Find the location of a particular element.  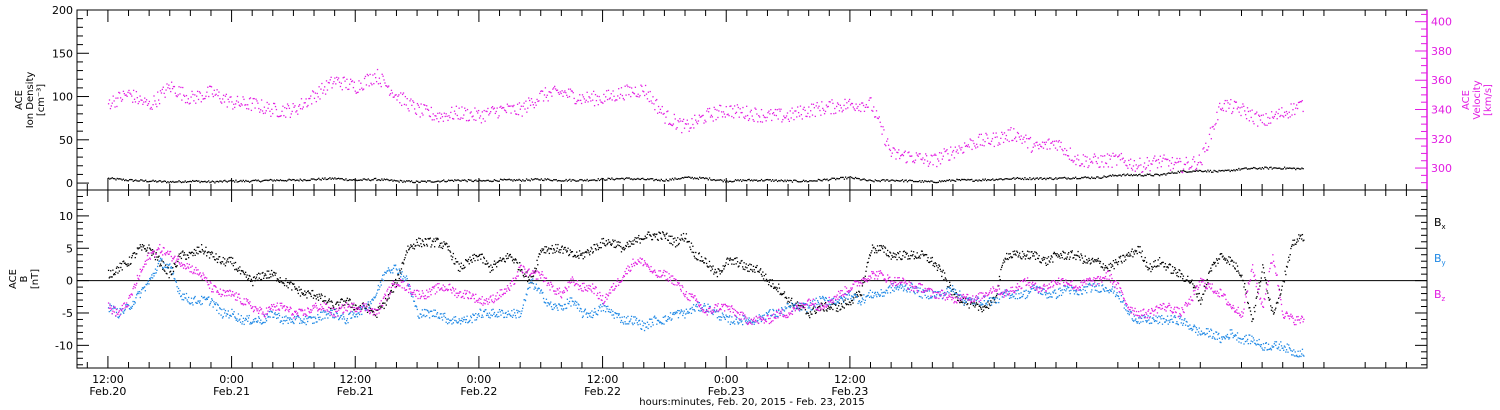

velocity-tick-label: 360 is located at coordinates (1441, 80).